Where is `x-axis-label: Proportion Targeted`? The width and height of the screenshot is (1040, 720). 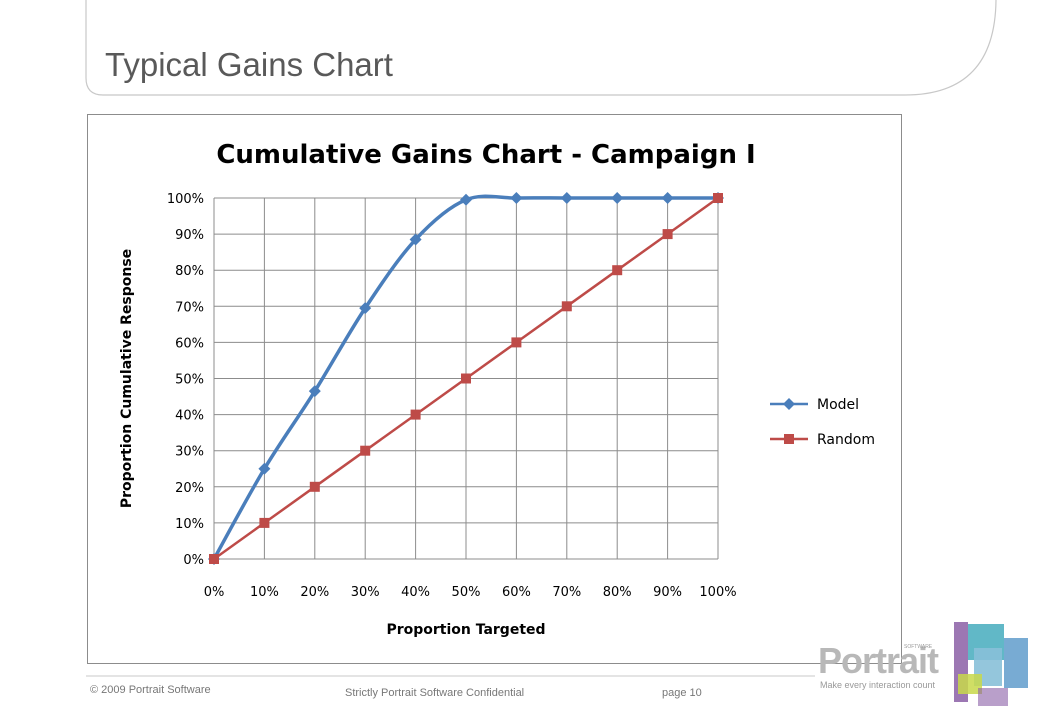
x-axis-label: Proportion Targeted is located at coordinates (465, 630).